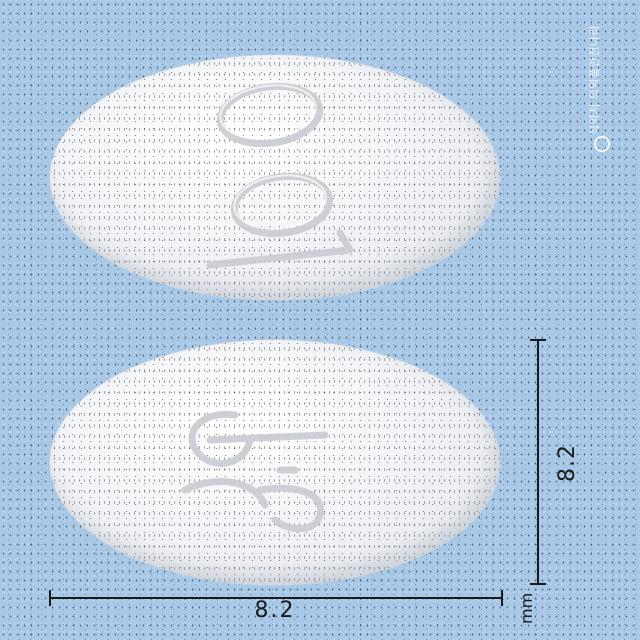  I want to click on watermark-logo-icon, so click(602, 144).